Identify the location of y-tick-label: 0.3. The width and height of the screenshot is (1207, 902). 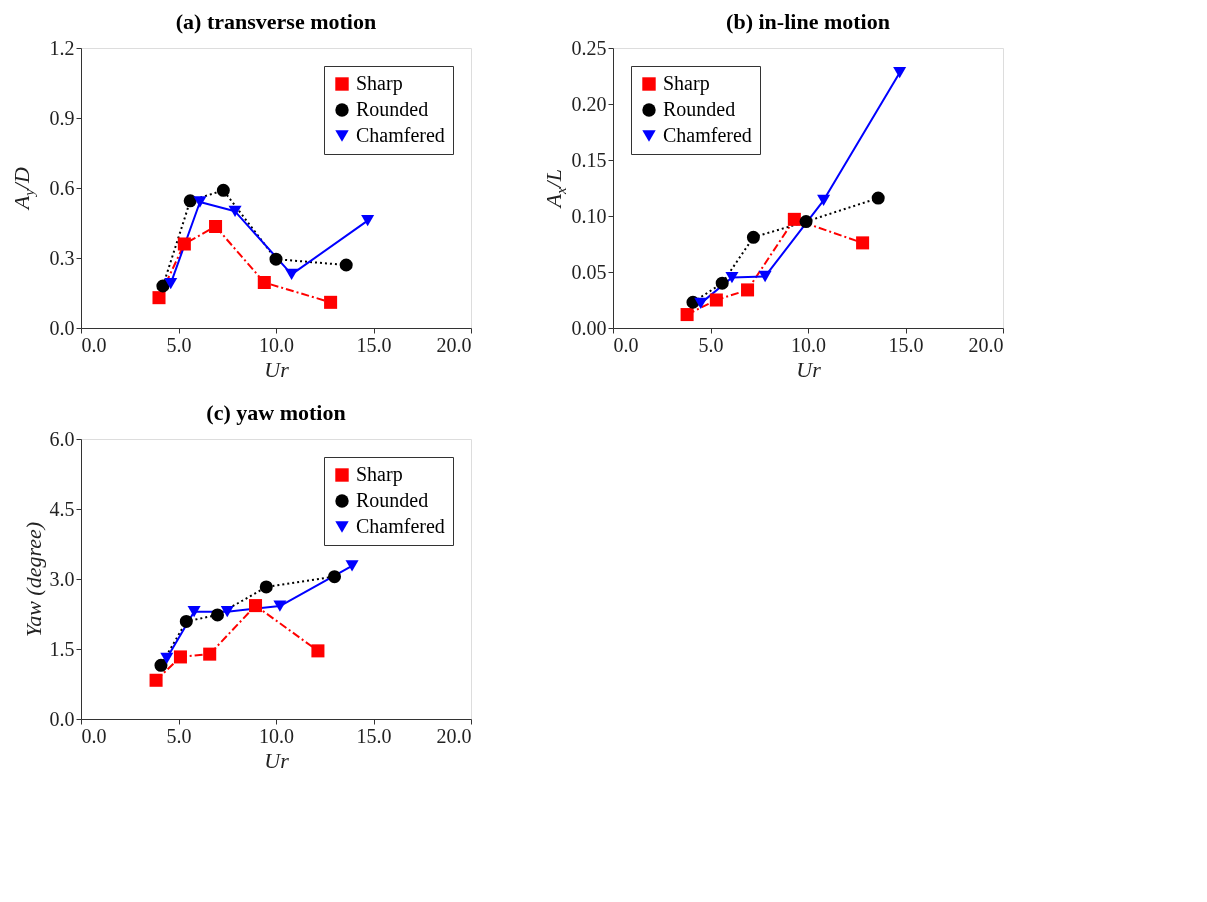
(62, 257).